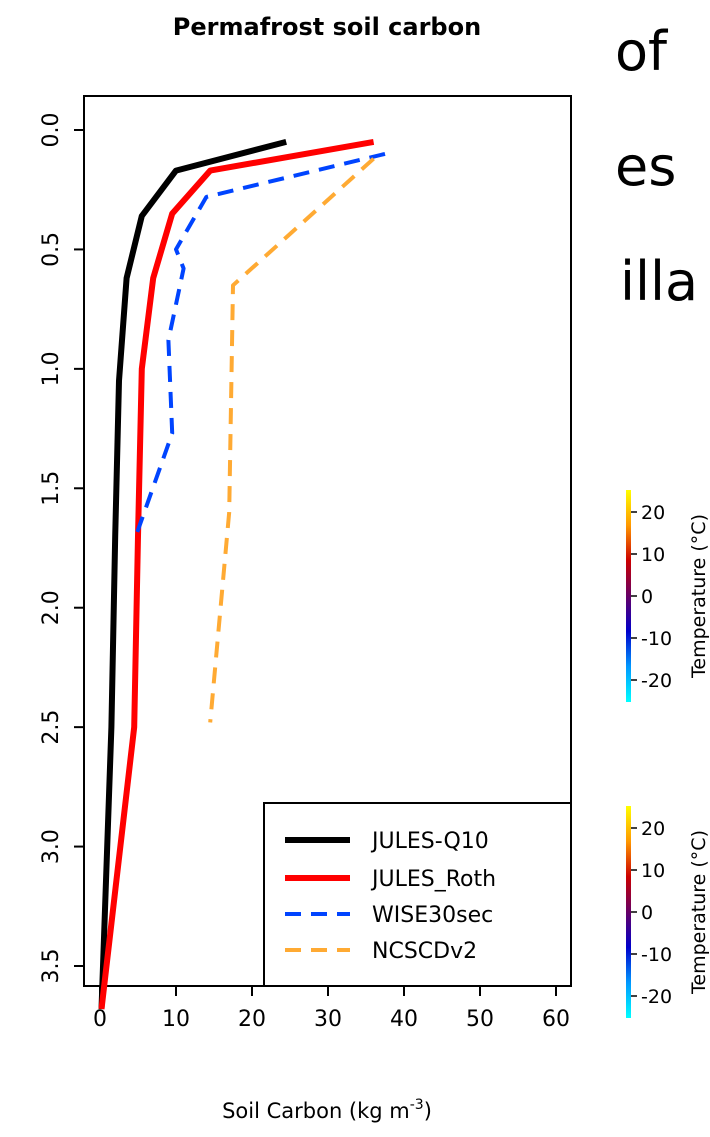 The width and height of the screenshot is (710, 1137). I want to click on colorbar-1-strip, so click(628, 596).